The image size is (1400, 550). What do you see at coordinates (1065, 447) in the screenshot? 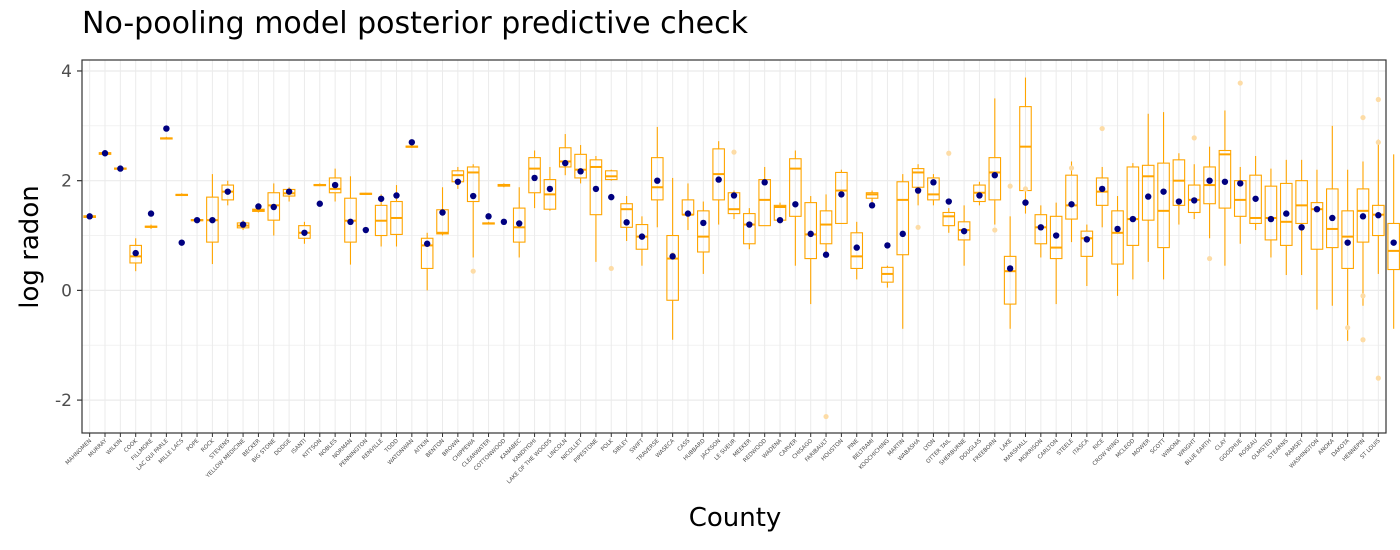
I see `x-tick-label: STEELE` at bounding box center [1065, 447].